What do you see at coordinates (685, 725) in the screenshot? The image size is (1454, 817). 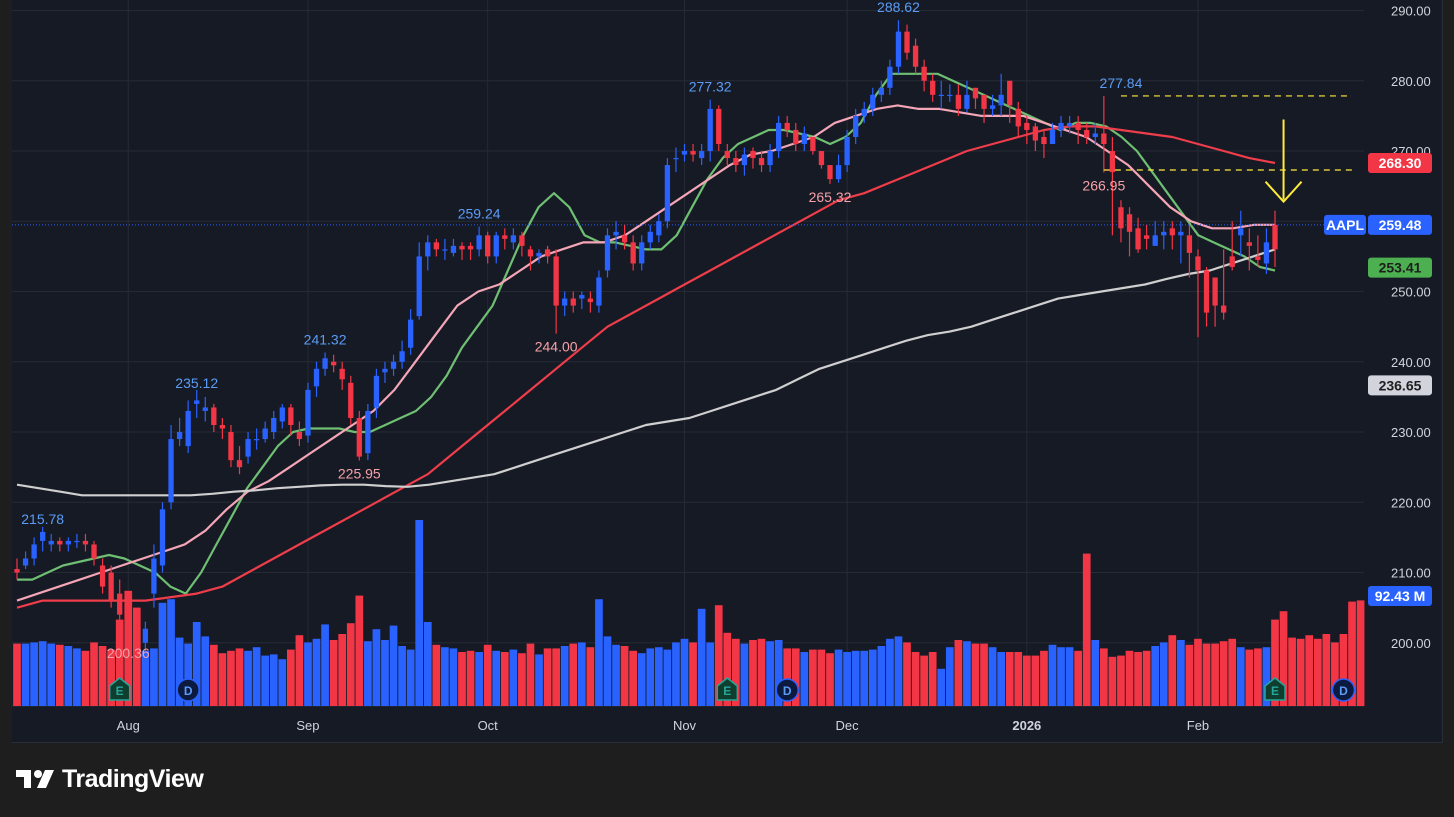 I see `x-tick-label: Nov` at bounding box center [685, 725].